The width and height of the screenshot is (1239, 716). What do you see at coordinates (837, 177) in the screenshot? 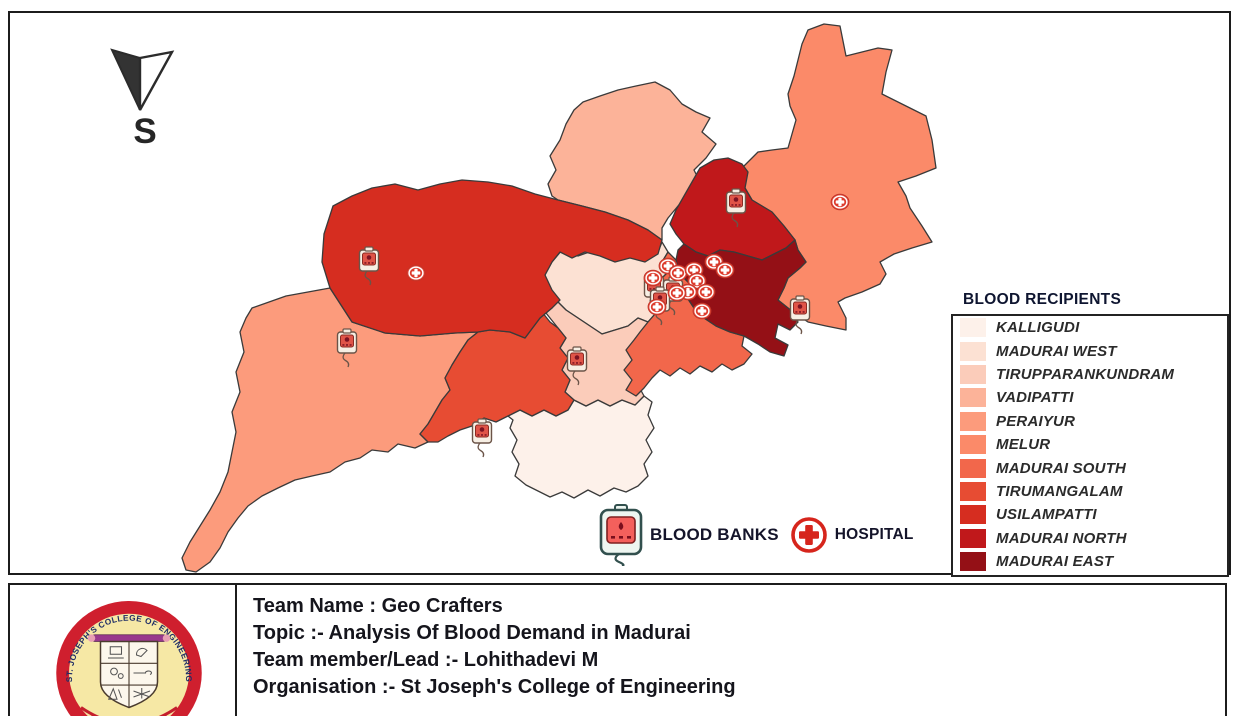
I see `region-melur` at bounding box center [837, 177].